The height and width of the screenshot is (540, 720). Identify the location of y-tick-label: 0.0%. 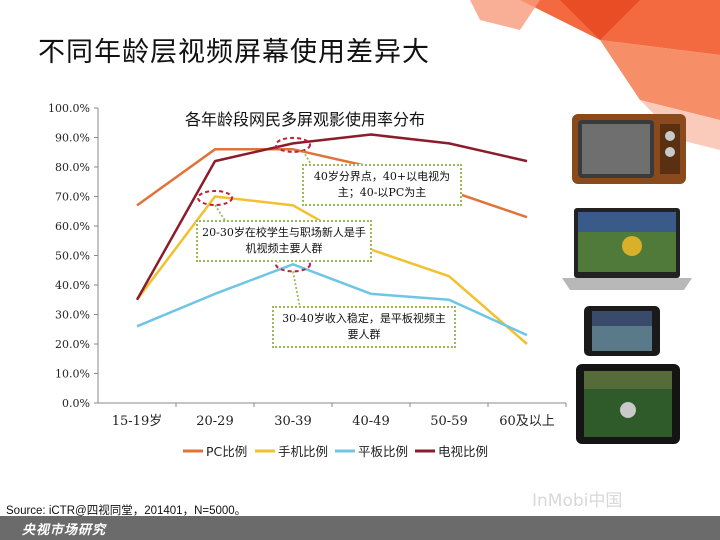
(76, 403).